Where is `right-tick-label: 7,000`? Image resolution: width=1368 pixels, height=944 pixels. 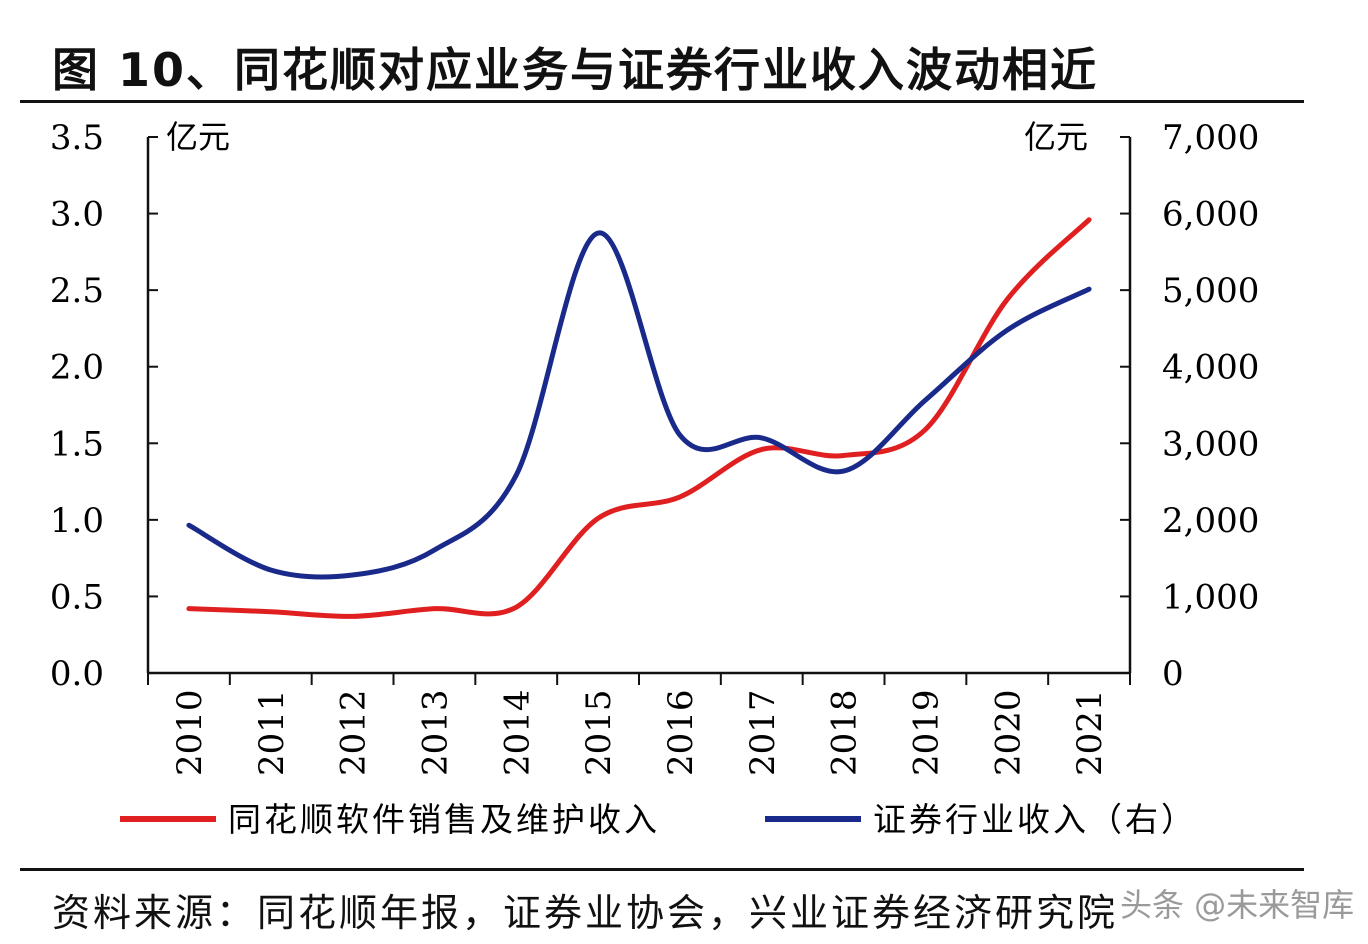
right-tick-label: 7,000 is located at coordinates (1210, 138).